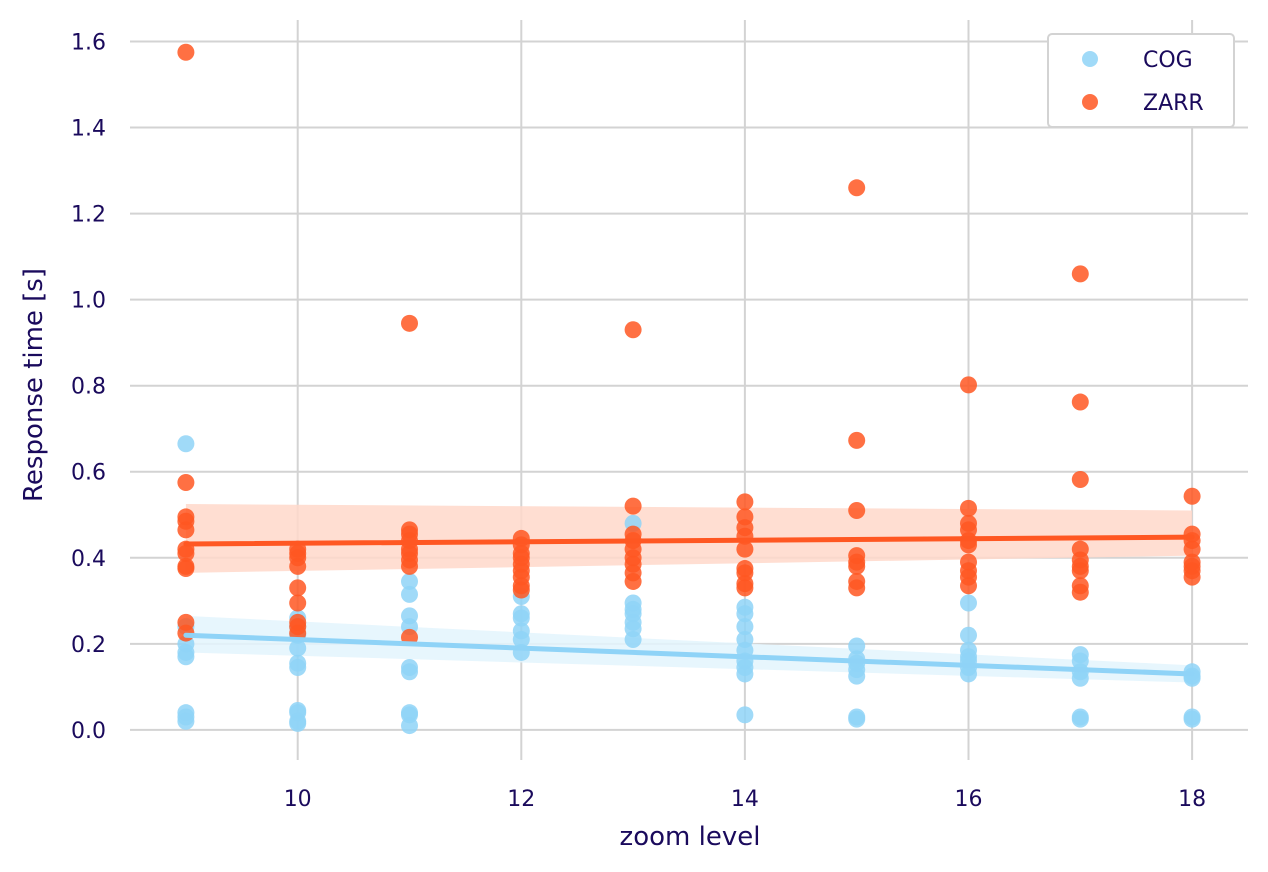 The width and height of the screenshot is (1268, 872). Describe the element at coordinates (88, 301) in the screenshot. I see `y-tick-label: 1.0` at that location.